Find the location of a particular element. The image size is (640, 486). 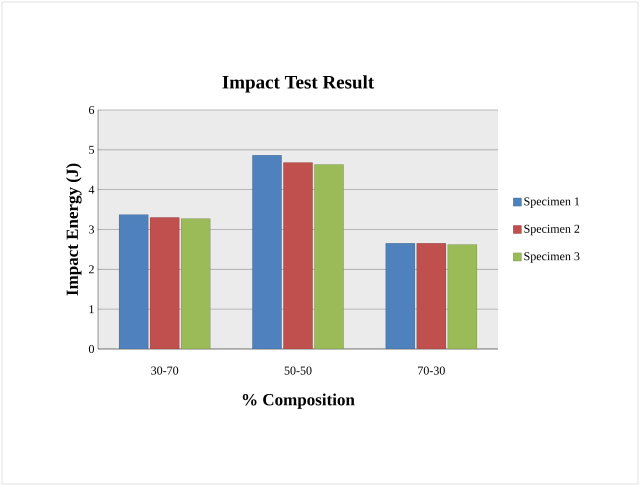

legend-label: Specimen 3 is located at coordinates (552, 257).